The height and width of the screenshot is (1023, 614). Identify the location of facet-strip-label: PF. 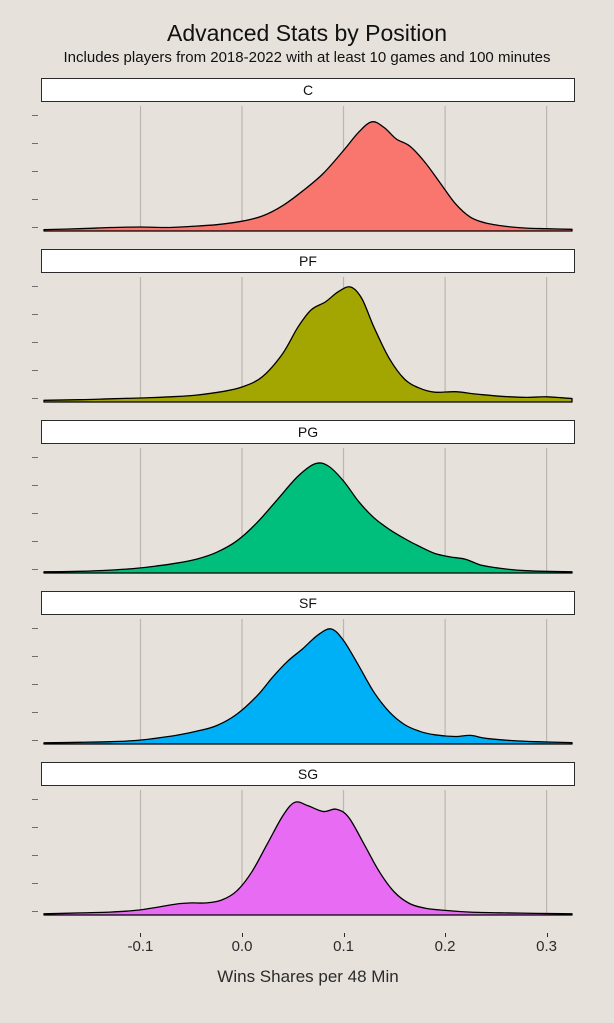
(308, 261).